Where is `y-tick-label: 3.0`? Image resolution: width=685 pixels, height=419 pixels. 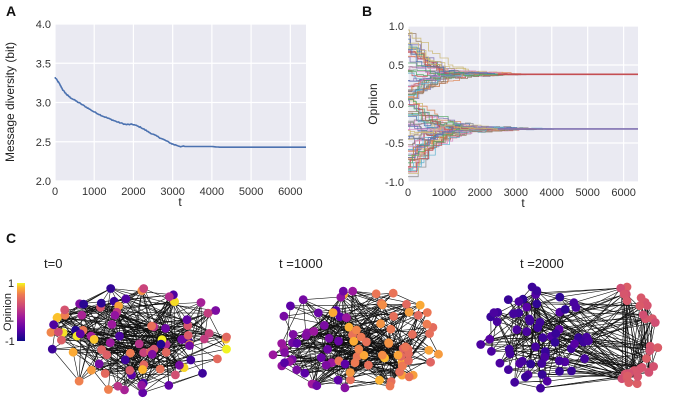
y-tick-label: 3.0 is located at coordinates (43, 104).